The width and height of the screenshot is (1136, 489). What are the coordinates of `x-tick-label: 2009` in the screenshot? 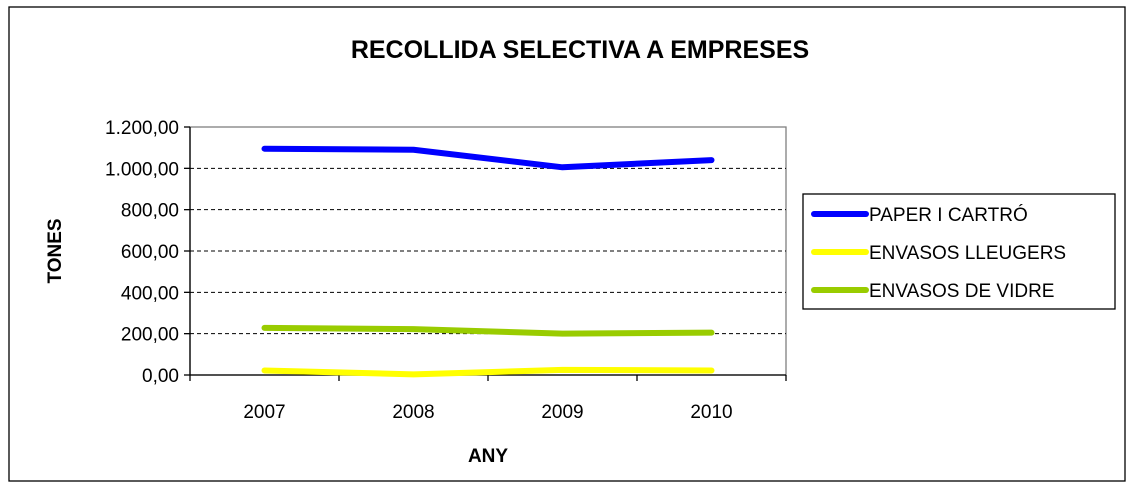 It's located at (562, 412).